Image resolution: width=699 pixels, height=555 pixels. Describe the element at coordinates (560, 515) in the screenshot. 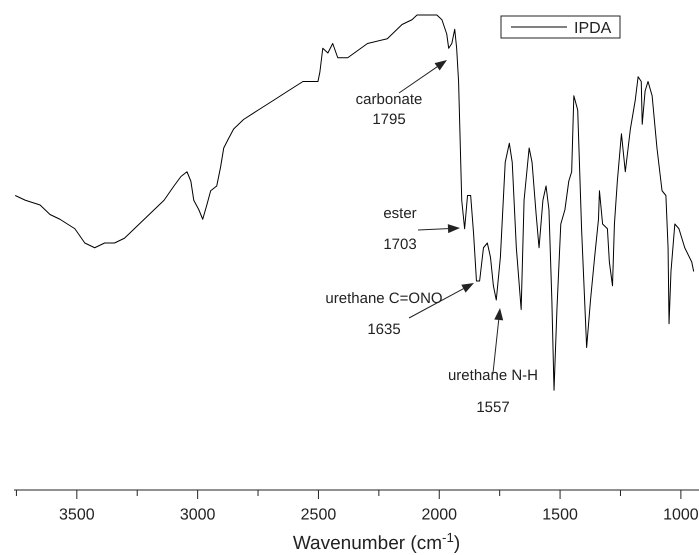

I see `x-tick-label: 1500` at that location.